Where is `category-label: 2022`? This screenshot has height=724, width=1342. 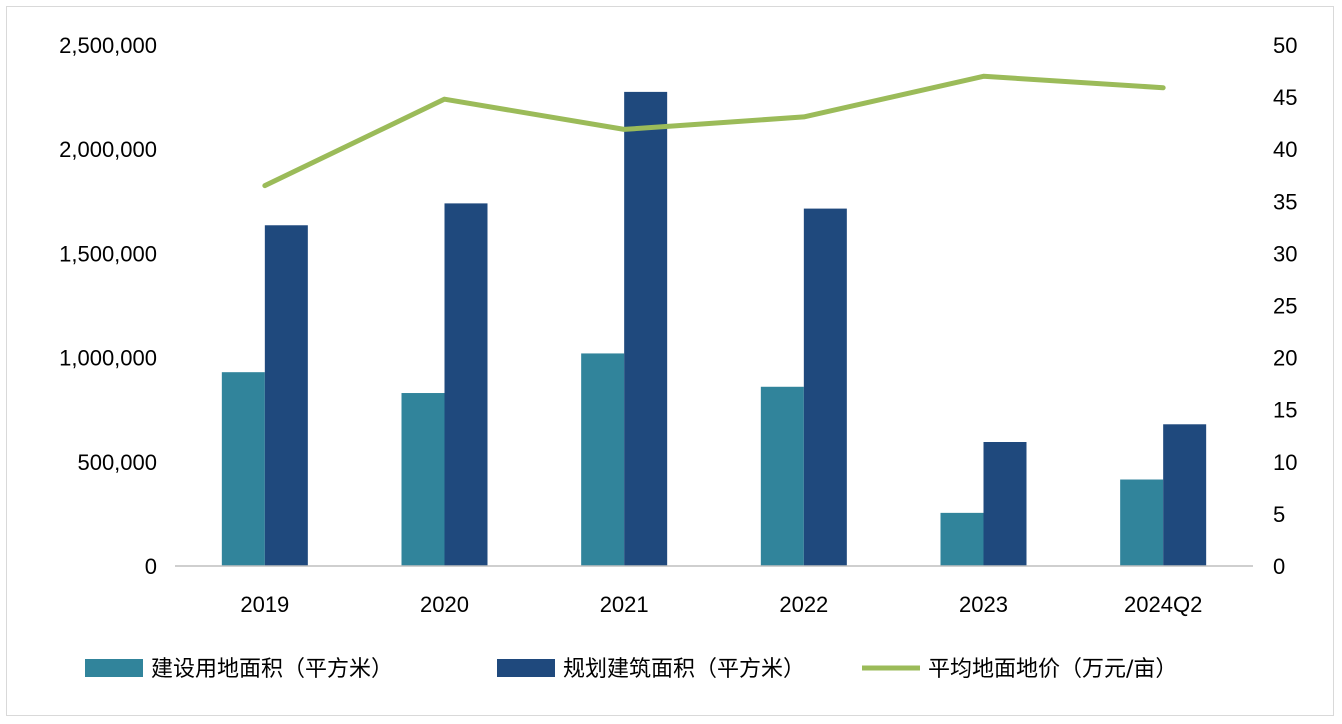
category-label: 2022 is located at coordinates (803, 604).